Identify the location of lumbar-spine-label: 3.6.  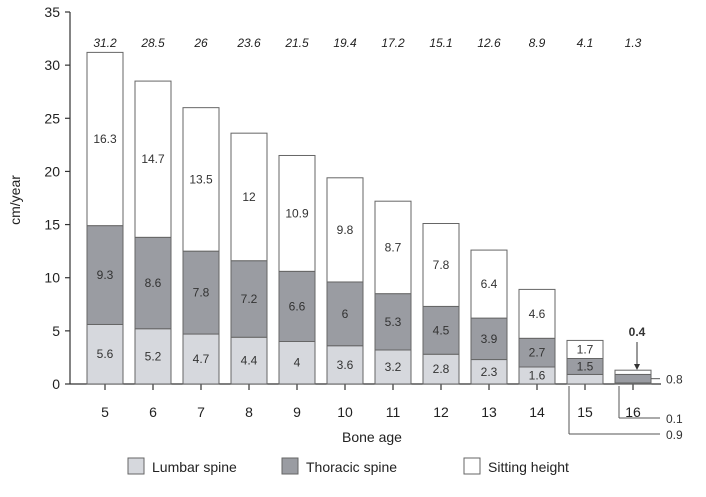
(345, 365).